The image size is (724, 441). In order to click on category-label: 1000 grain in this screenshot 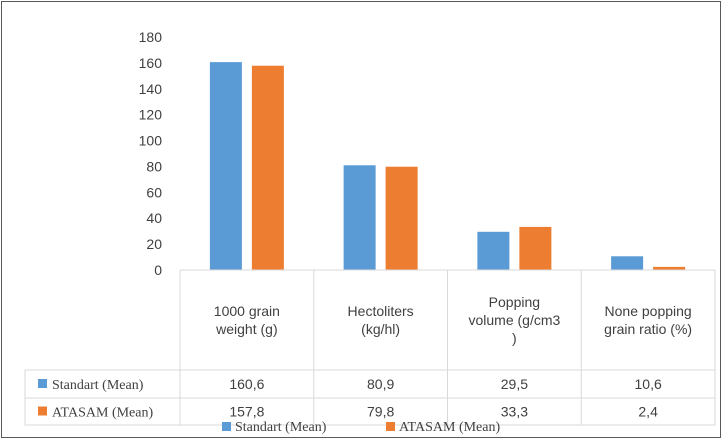, I will do `click(247, 311)`.